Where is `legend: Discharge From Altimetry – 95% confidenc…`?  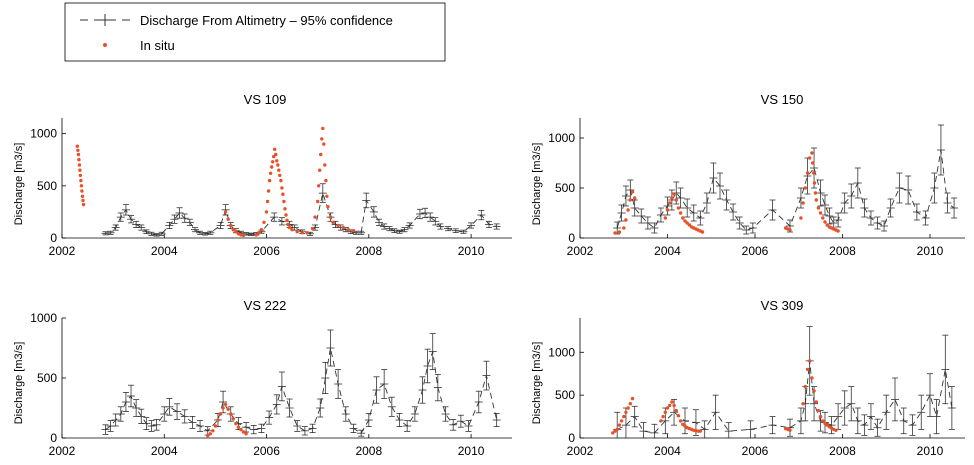 legend: Discharge From Altimetry – 95% confidenc… is located at coordinates (255, 32).